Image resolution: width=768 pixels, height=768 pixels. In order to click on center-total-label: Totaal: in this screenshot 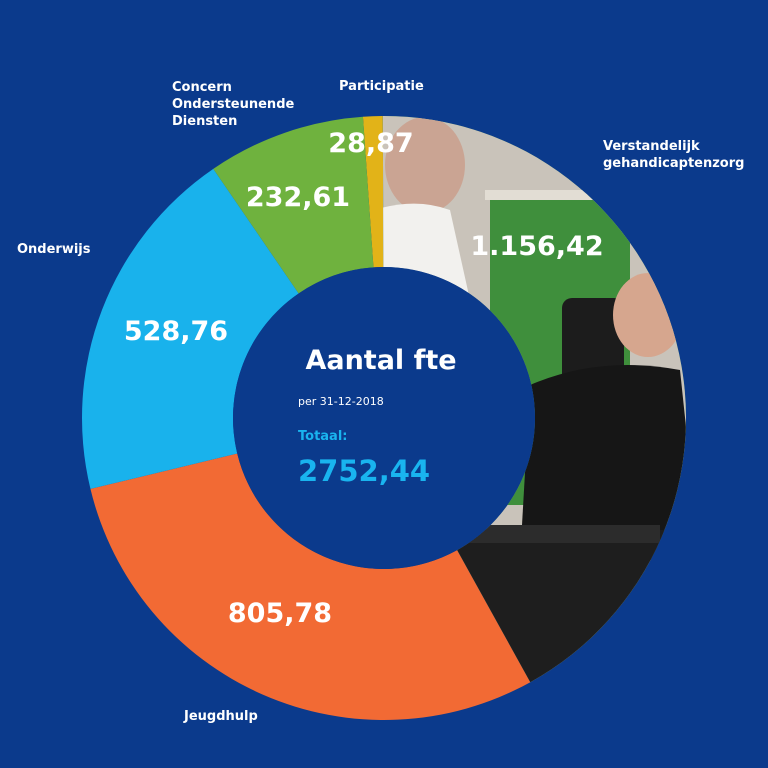, I will do `click(323, 436)`.